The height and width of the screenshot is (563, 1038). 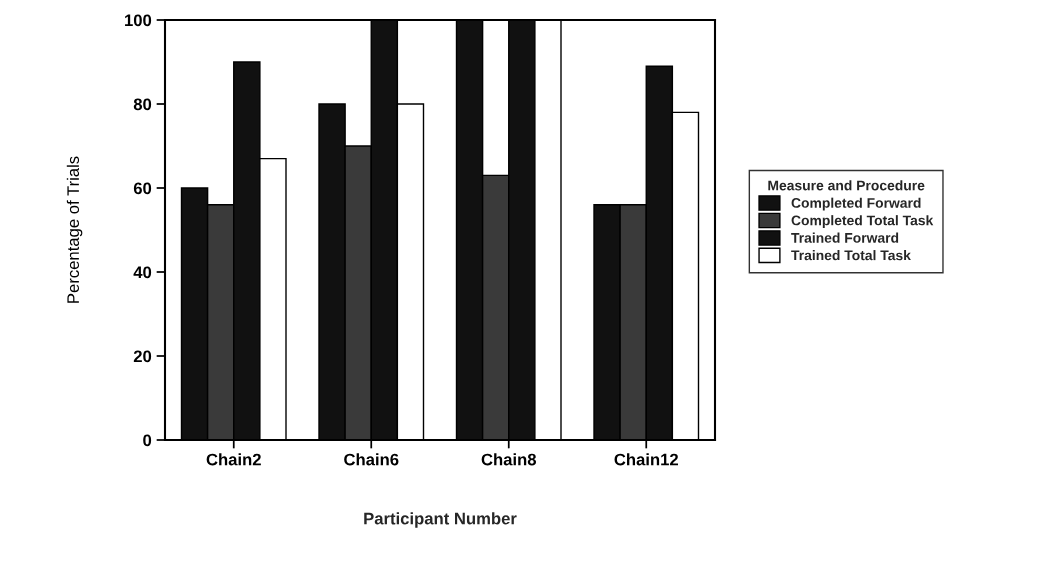 What do you see at coordinates (138, 20) in the screenshot?
I see `y-tick-label: 100` at bounding box center [138, 20].